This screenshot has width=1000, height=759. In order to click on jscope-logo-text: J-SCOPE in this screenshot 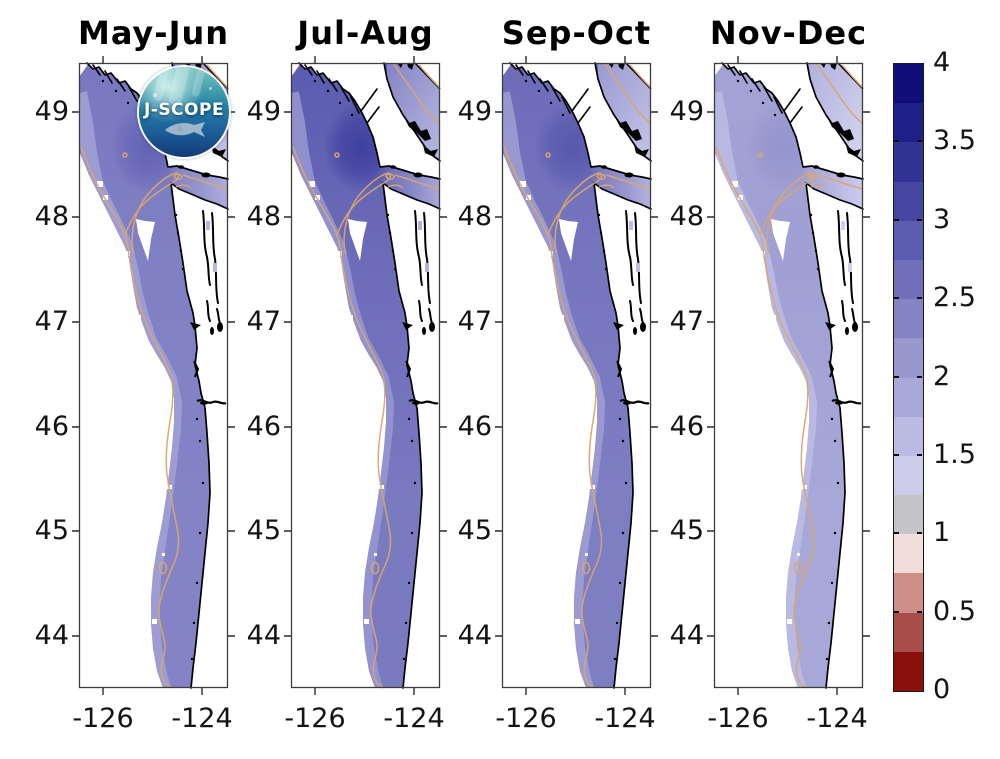, I will do `click(184, 110)`.